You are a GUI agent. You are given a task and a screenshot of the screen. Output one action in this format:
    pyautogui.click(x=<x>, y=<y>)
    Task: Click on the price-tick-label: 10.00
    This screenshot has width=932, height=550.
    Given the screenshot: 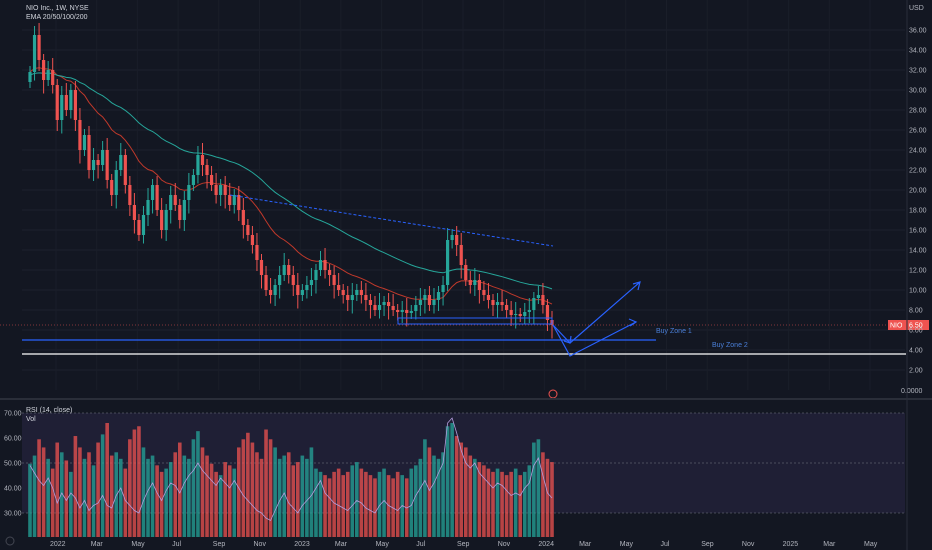 What is the action you would take?
    pyautogui.click(x=918, y=291)
    